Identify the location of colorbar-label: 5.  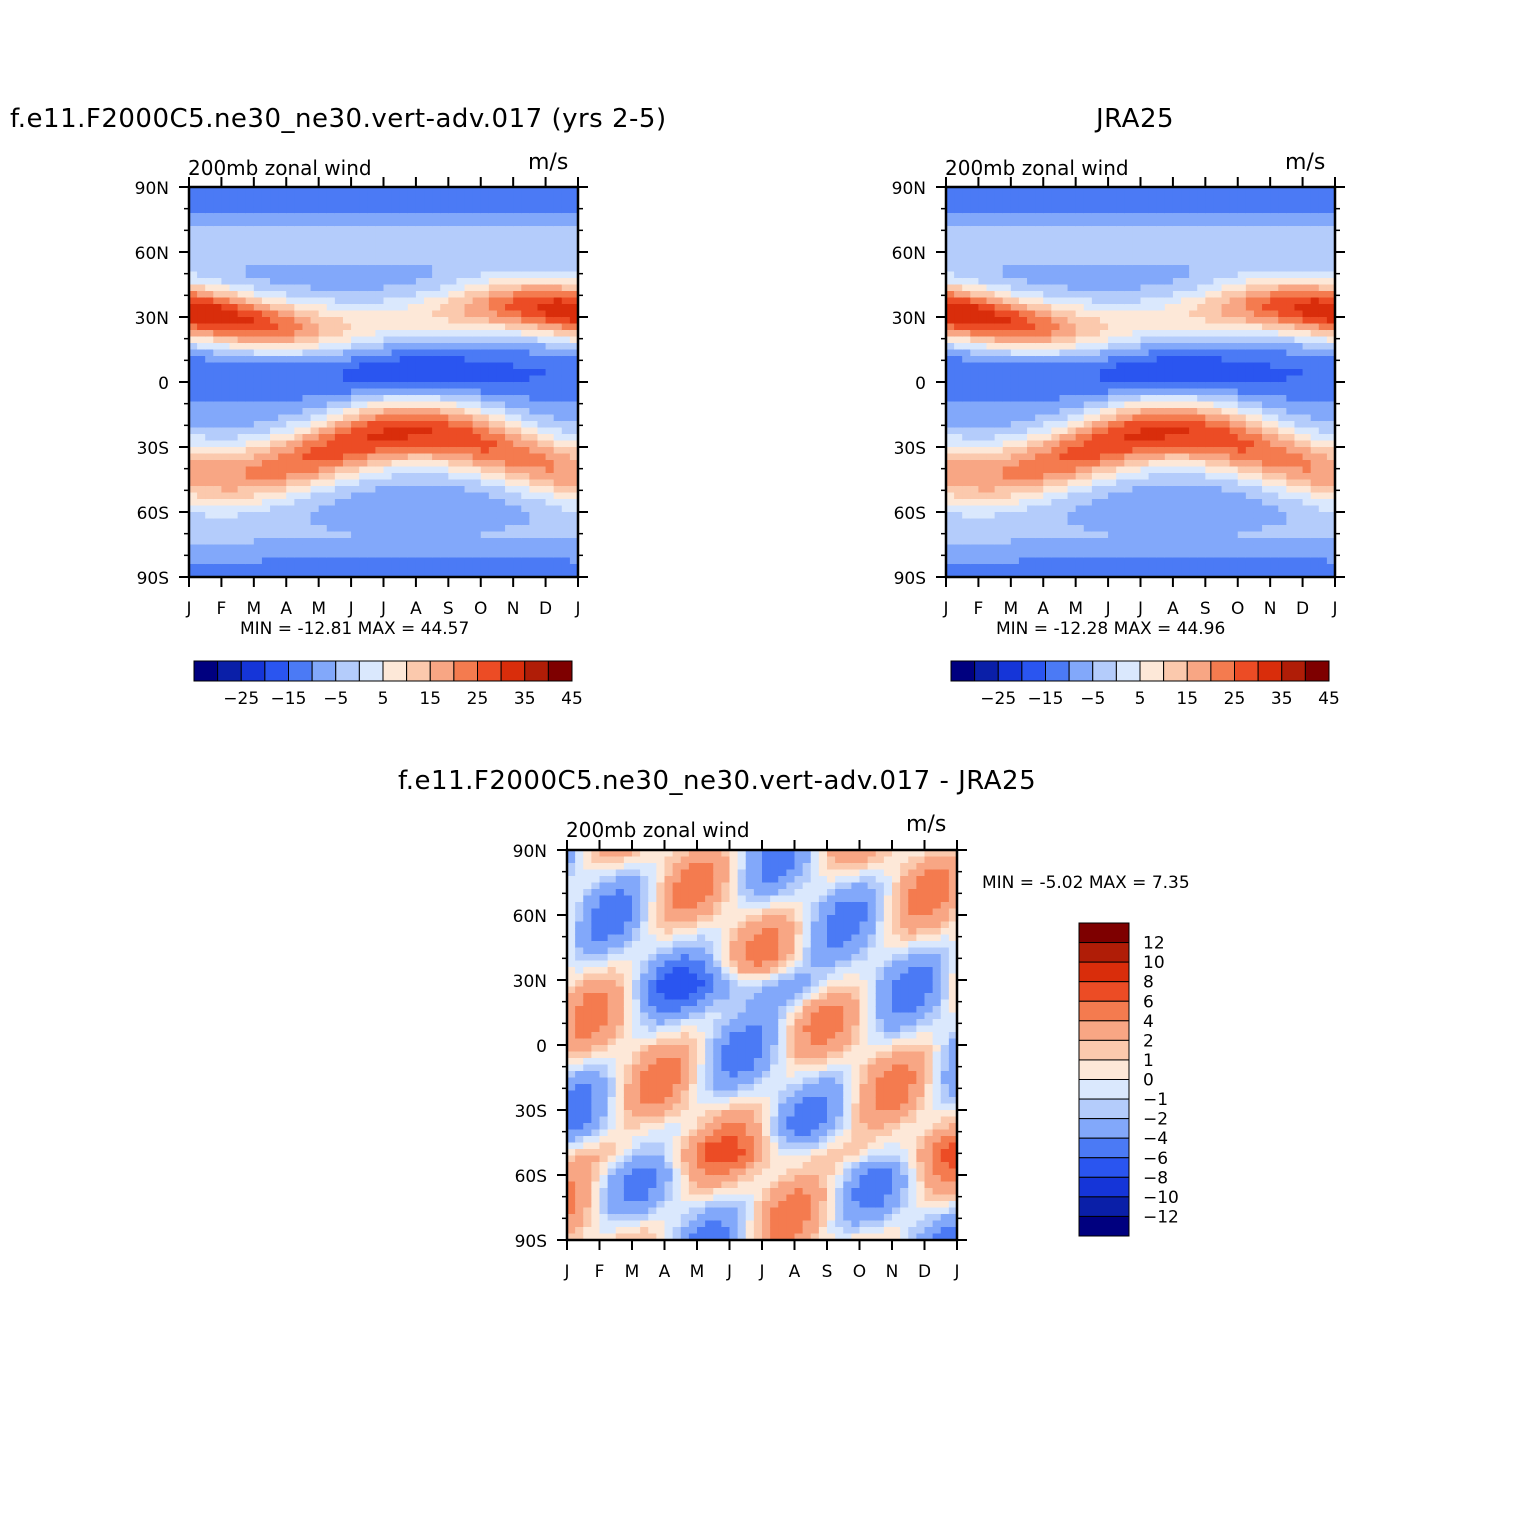
(383, 699).